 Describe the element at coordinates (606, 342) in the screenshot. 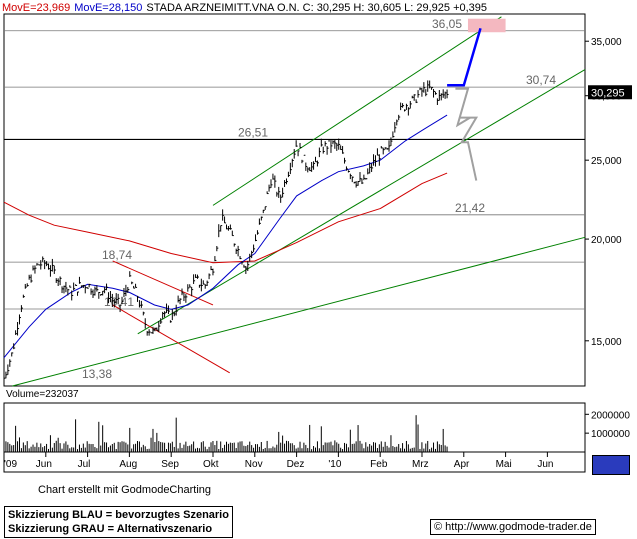

I see `y-tick-label: 15,000` at that location.